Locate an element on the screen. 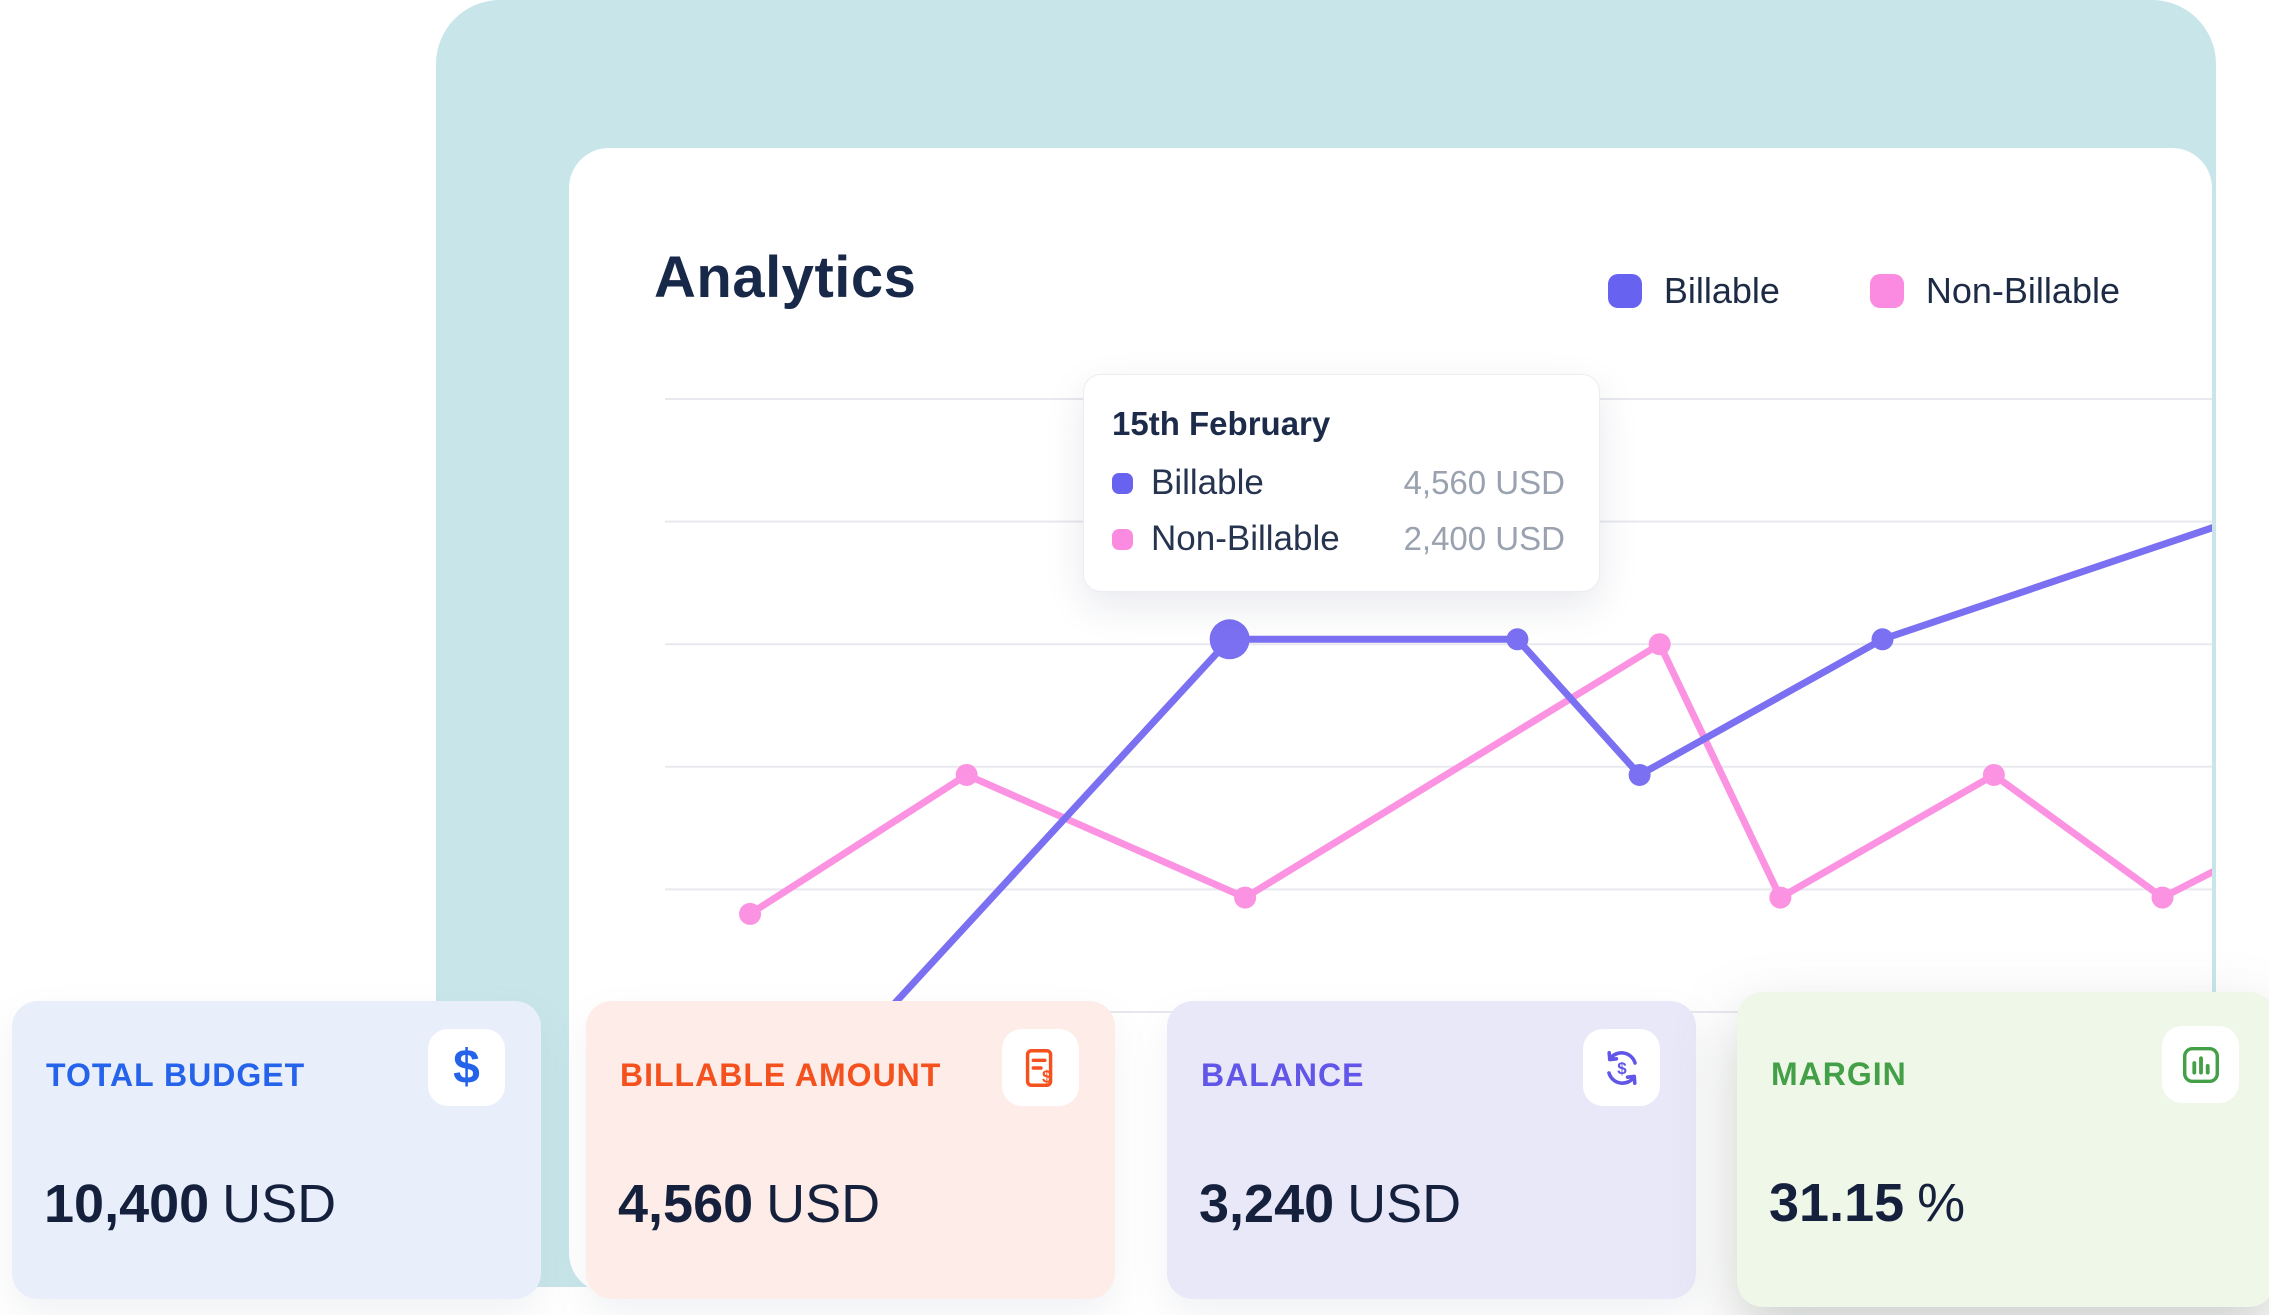 The height and width of the screenshot is (1315, 2269). stat-number: 31.15 is located at coordinates (1837, 1203).